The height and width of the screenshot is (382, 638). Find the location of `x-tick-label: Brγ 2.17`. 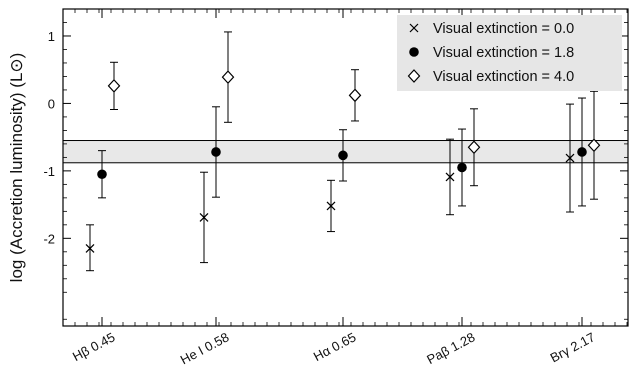

x-tick-label: Brγ 2.17 is located at coordinates (573, 347).